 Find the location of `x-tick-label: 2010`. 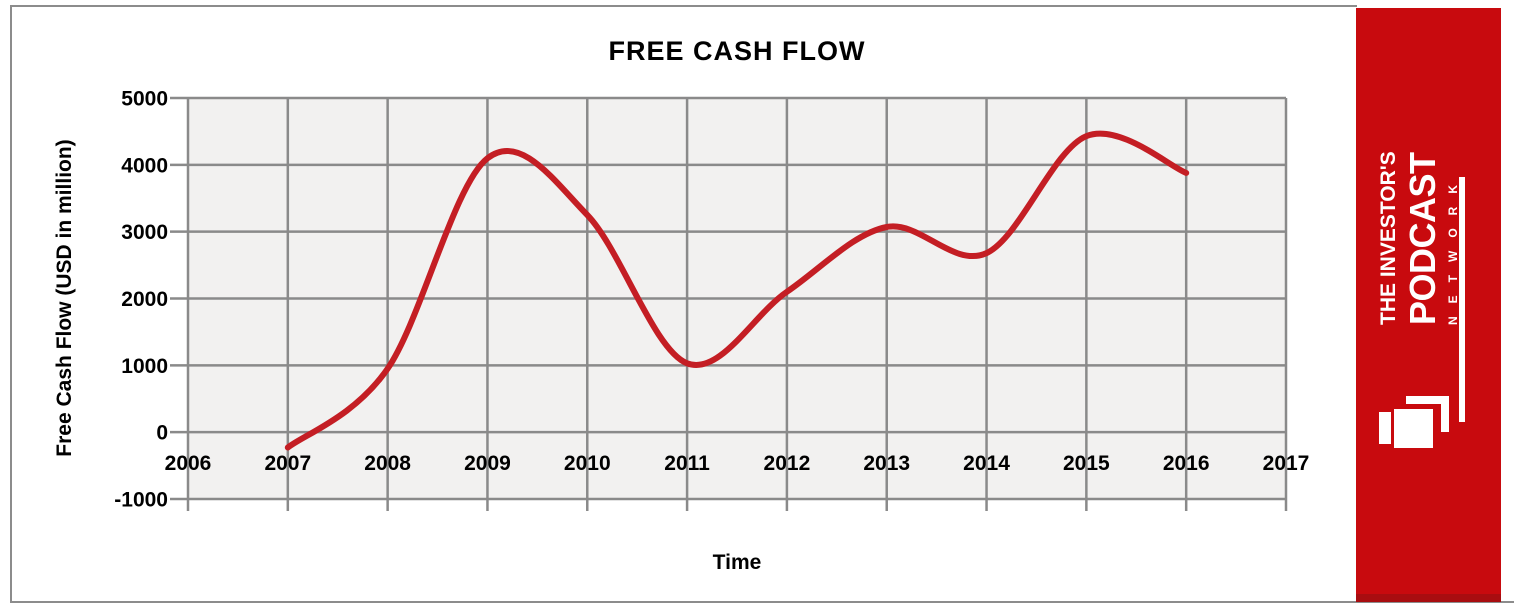

x-tick-label: 2010 is located at coordinates (587, 463).